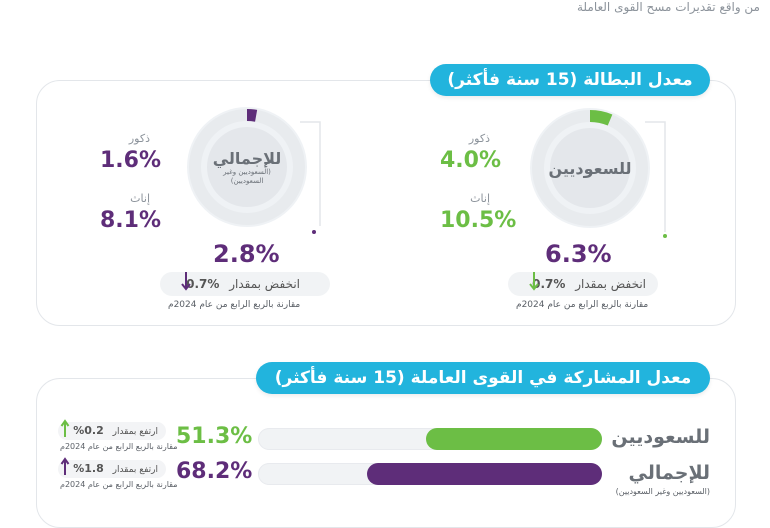 The width and height of the screenshot is (770, 528). I want to click on participation-overall-track, so click(430, 474).